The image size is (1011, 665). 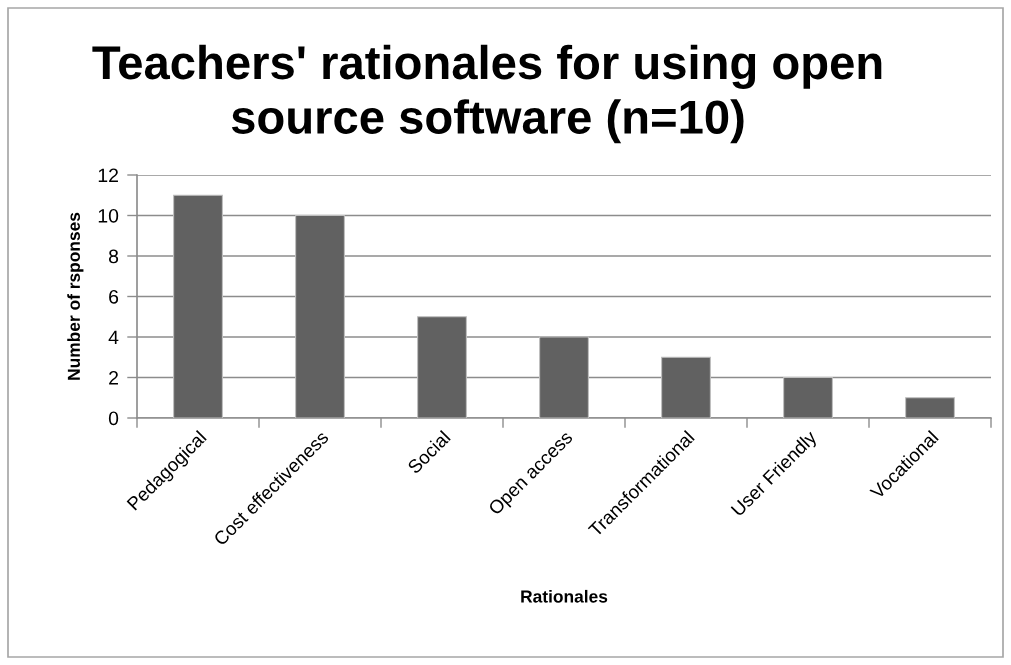 I want to click on y-tick-label: 12, so click(x=108, y=175).